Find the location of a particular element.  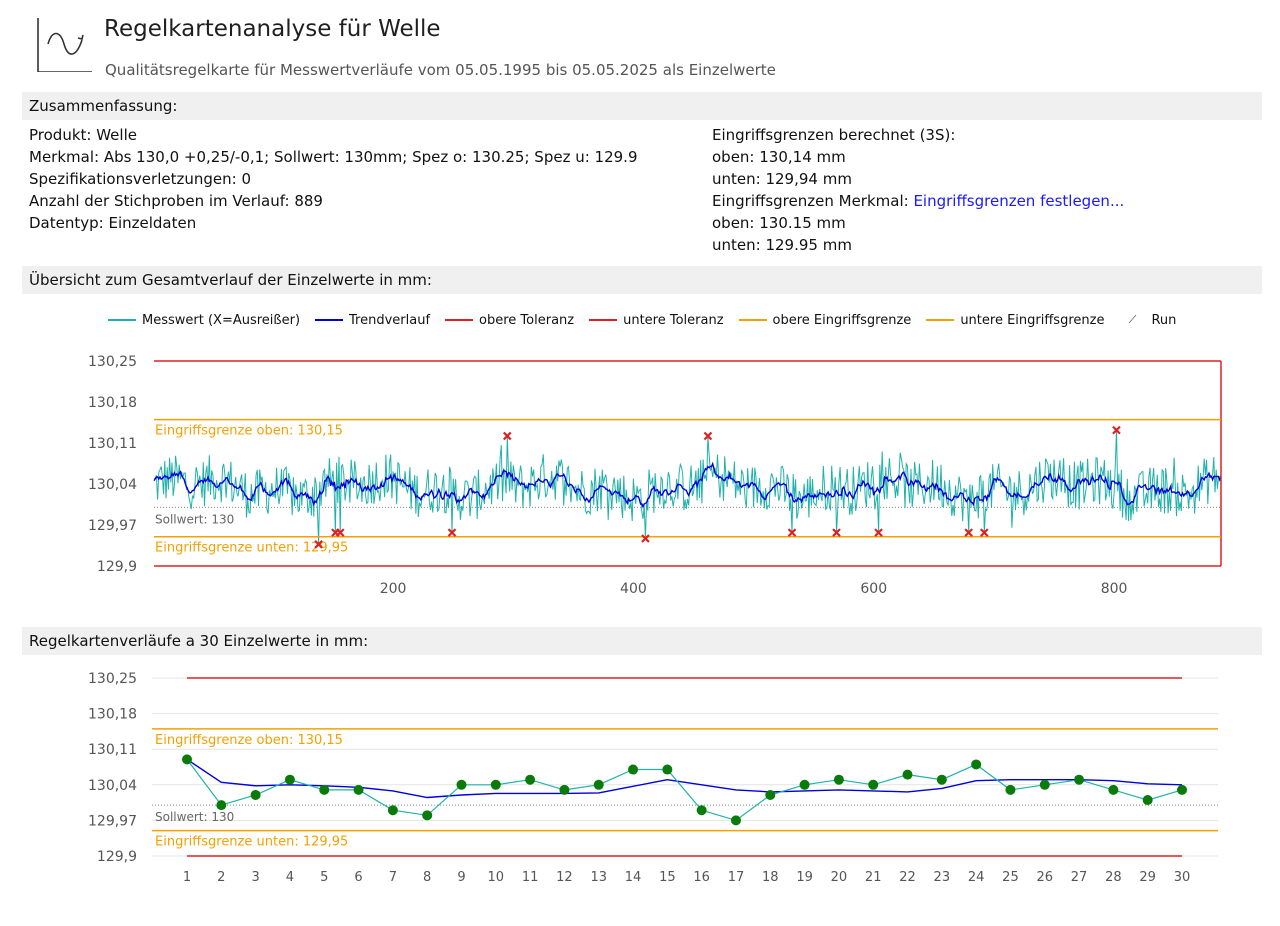

y-tick-label: 130,18 is located at coordinates (112, 715).